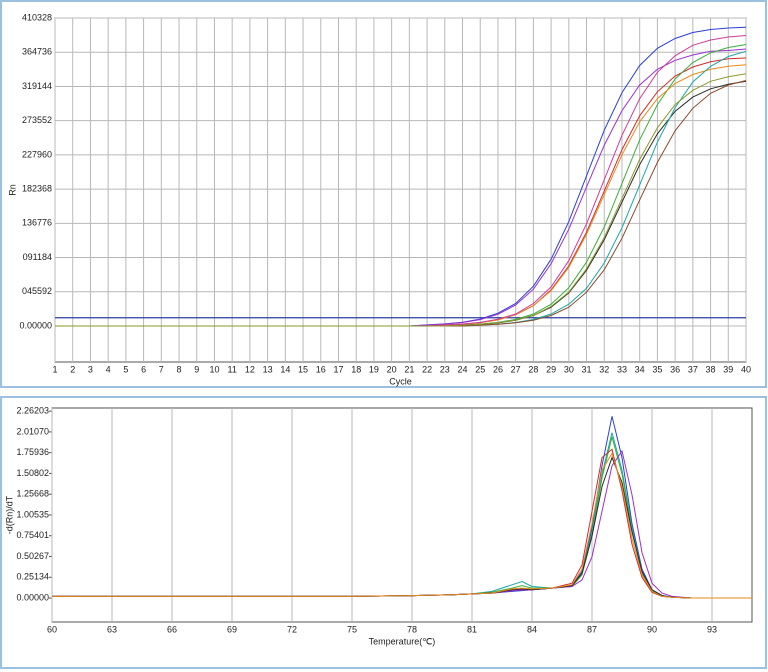 Image resolution: width=768 pixels, height=672 pixels. Describe the element at coordinates (214, 369) in the screenshot. I see `x-tick-label: 10` at that location.